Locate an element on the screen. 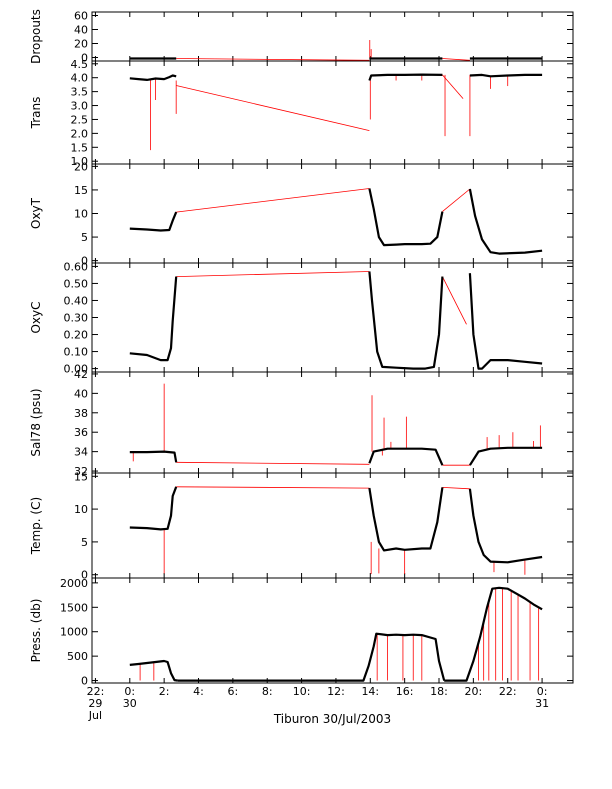 The width and height of the screenshot is (612, 789). y-axis-label: Temp. (C) is located at coordinates (36, 526).